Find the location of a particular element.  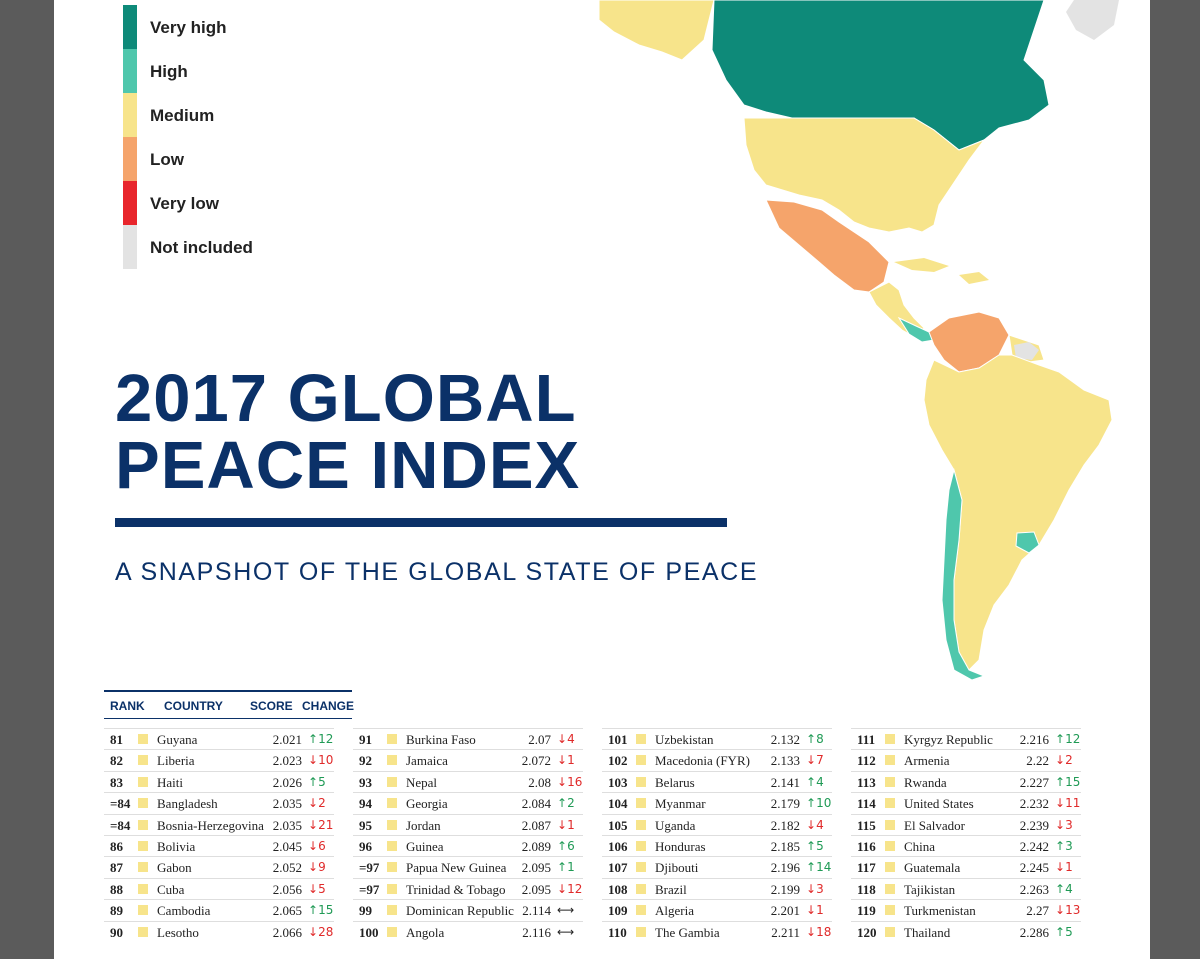

rank-cell: 96 is located at coordinates (365, 846).